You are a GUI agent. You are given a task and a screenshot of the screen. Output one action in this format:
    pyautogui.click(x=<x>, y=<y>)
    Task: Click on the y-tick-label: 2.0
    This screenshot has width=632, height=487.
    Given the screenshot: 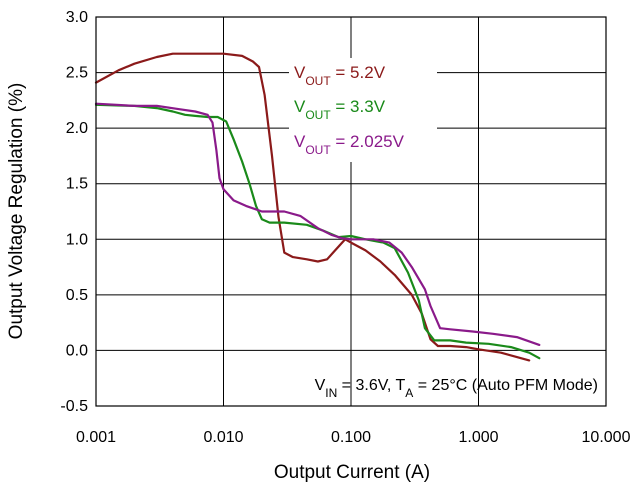 What is the action you would take?
    pyautogui.click(x=77, y=128)
    